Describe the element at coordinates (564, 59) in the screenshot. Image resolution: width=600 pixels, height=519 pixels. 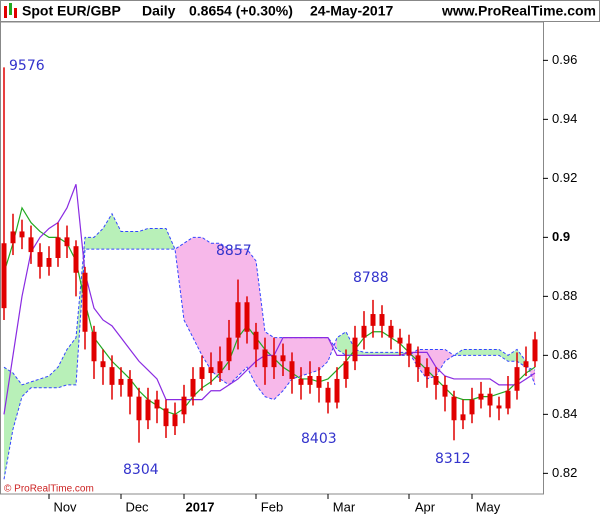
I see `y-tick-label: 0.96` at that location.